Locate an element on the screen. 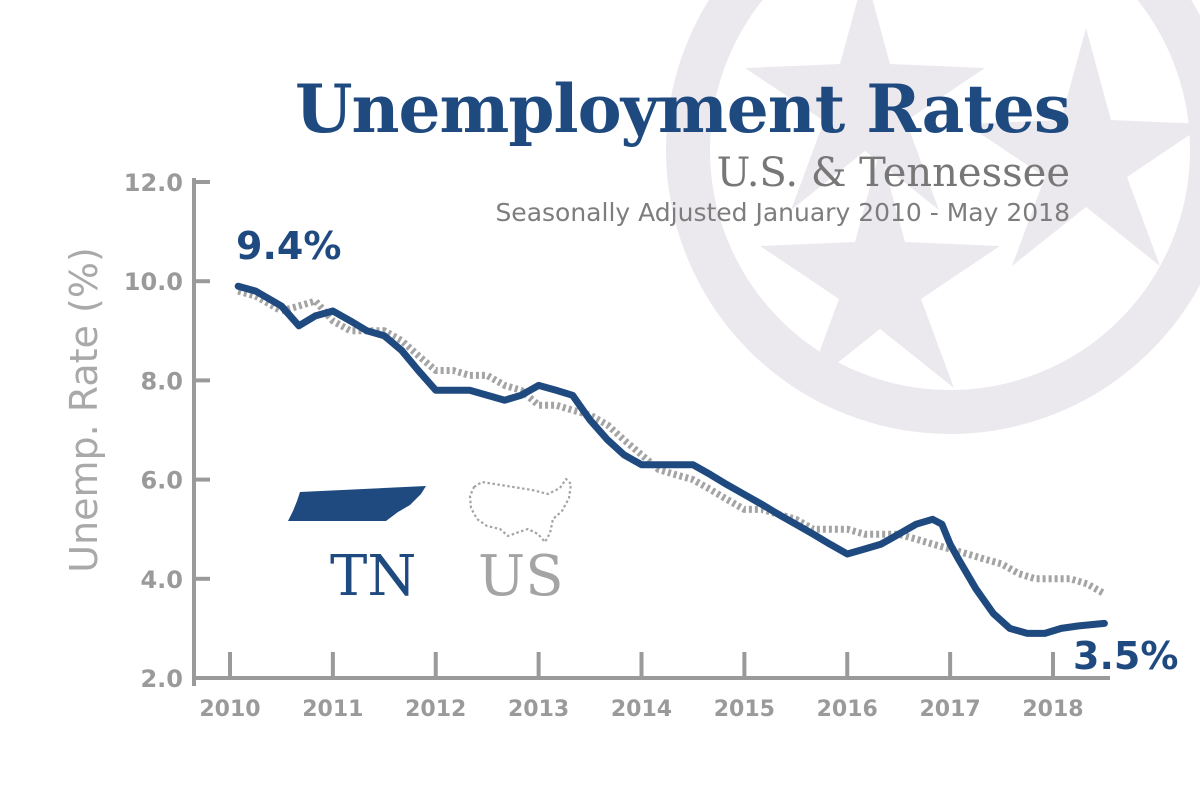 This screenshot has height=800, width=1200. x-tick-label: 2010 is located at coordinates (229, 709).